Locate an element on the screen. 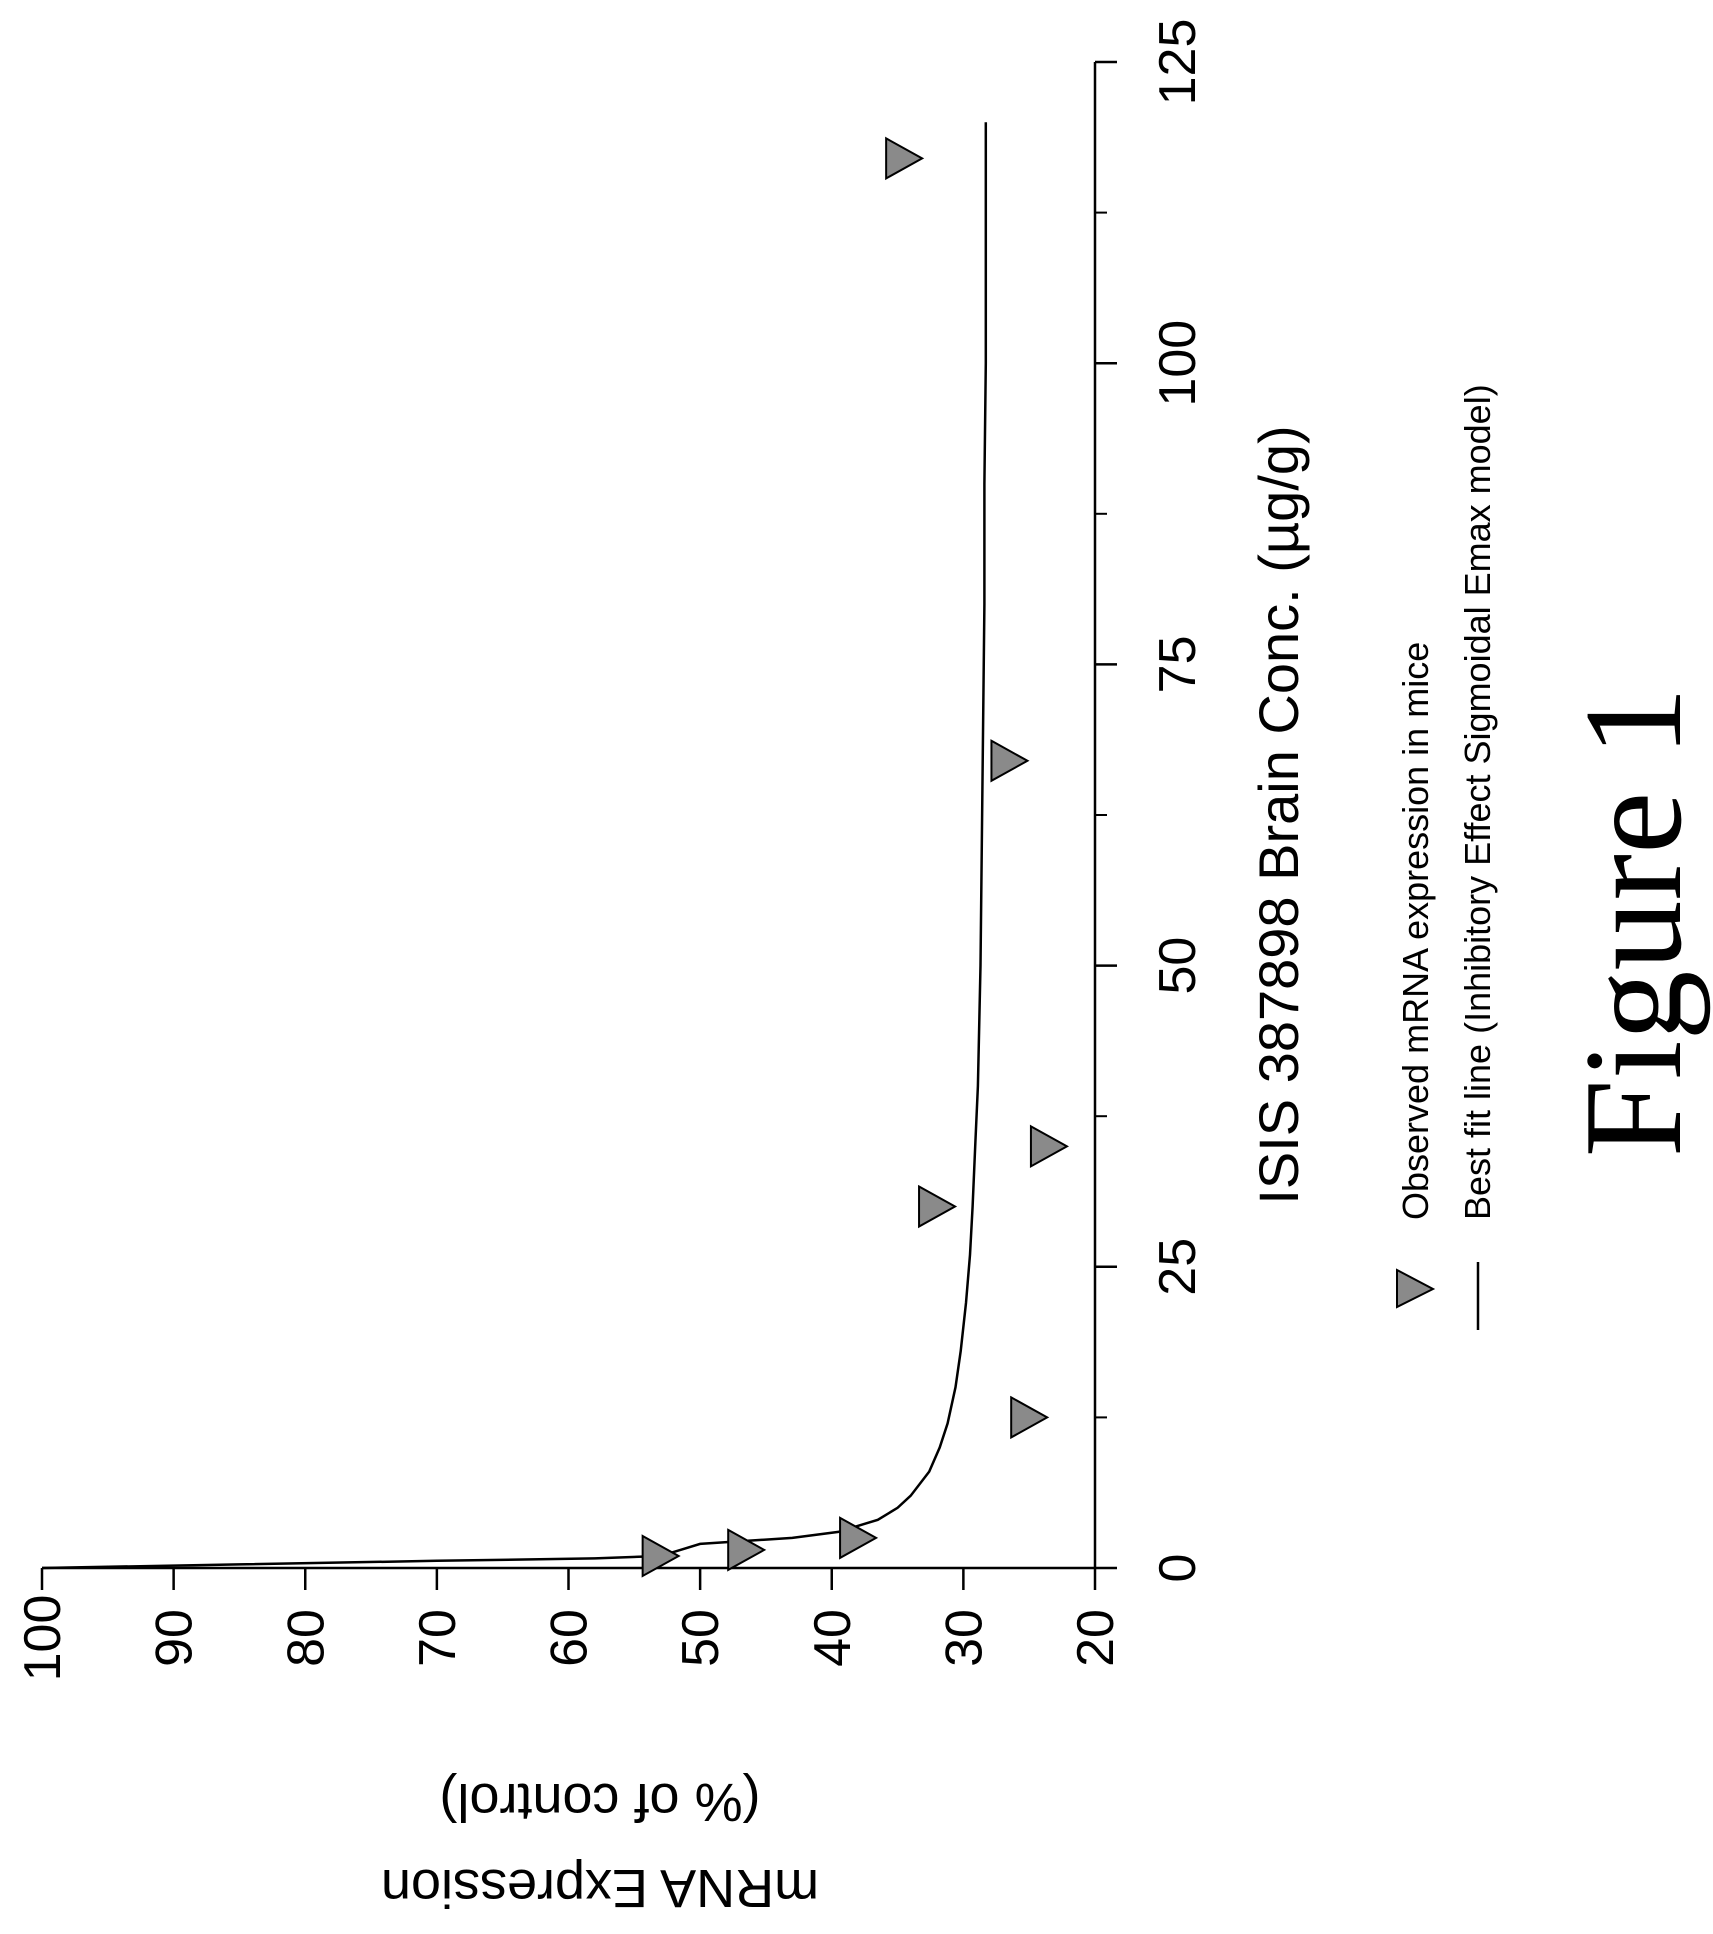 This screenshot has height=1934, width=1713. y-tick-label: 90 is located at coordinates (175, 1638).